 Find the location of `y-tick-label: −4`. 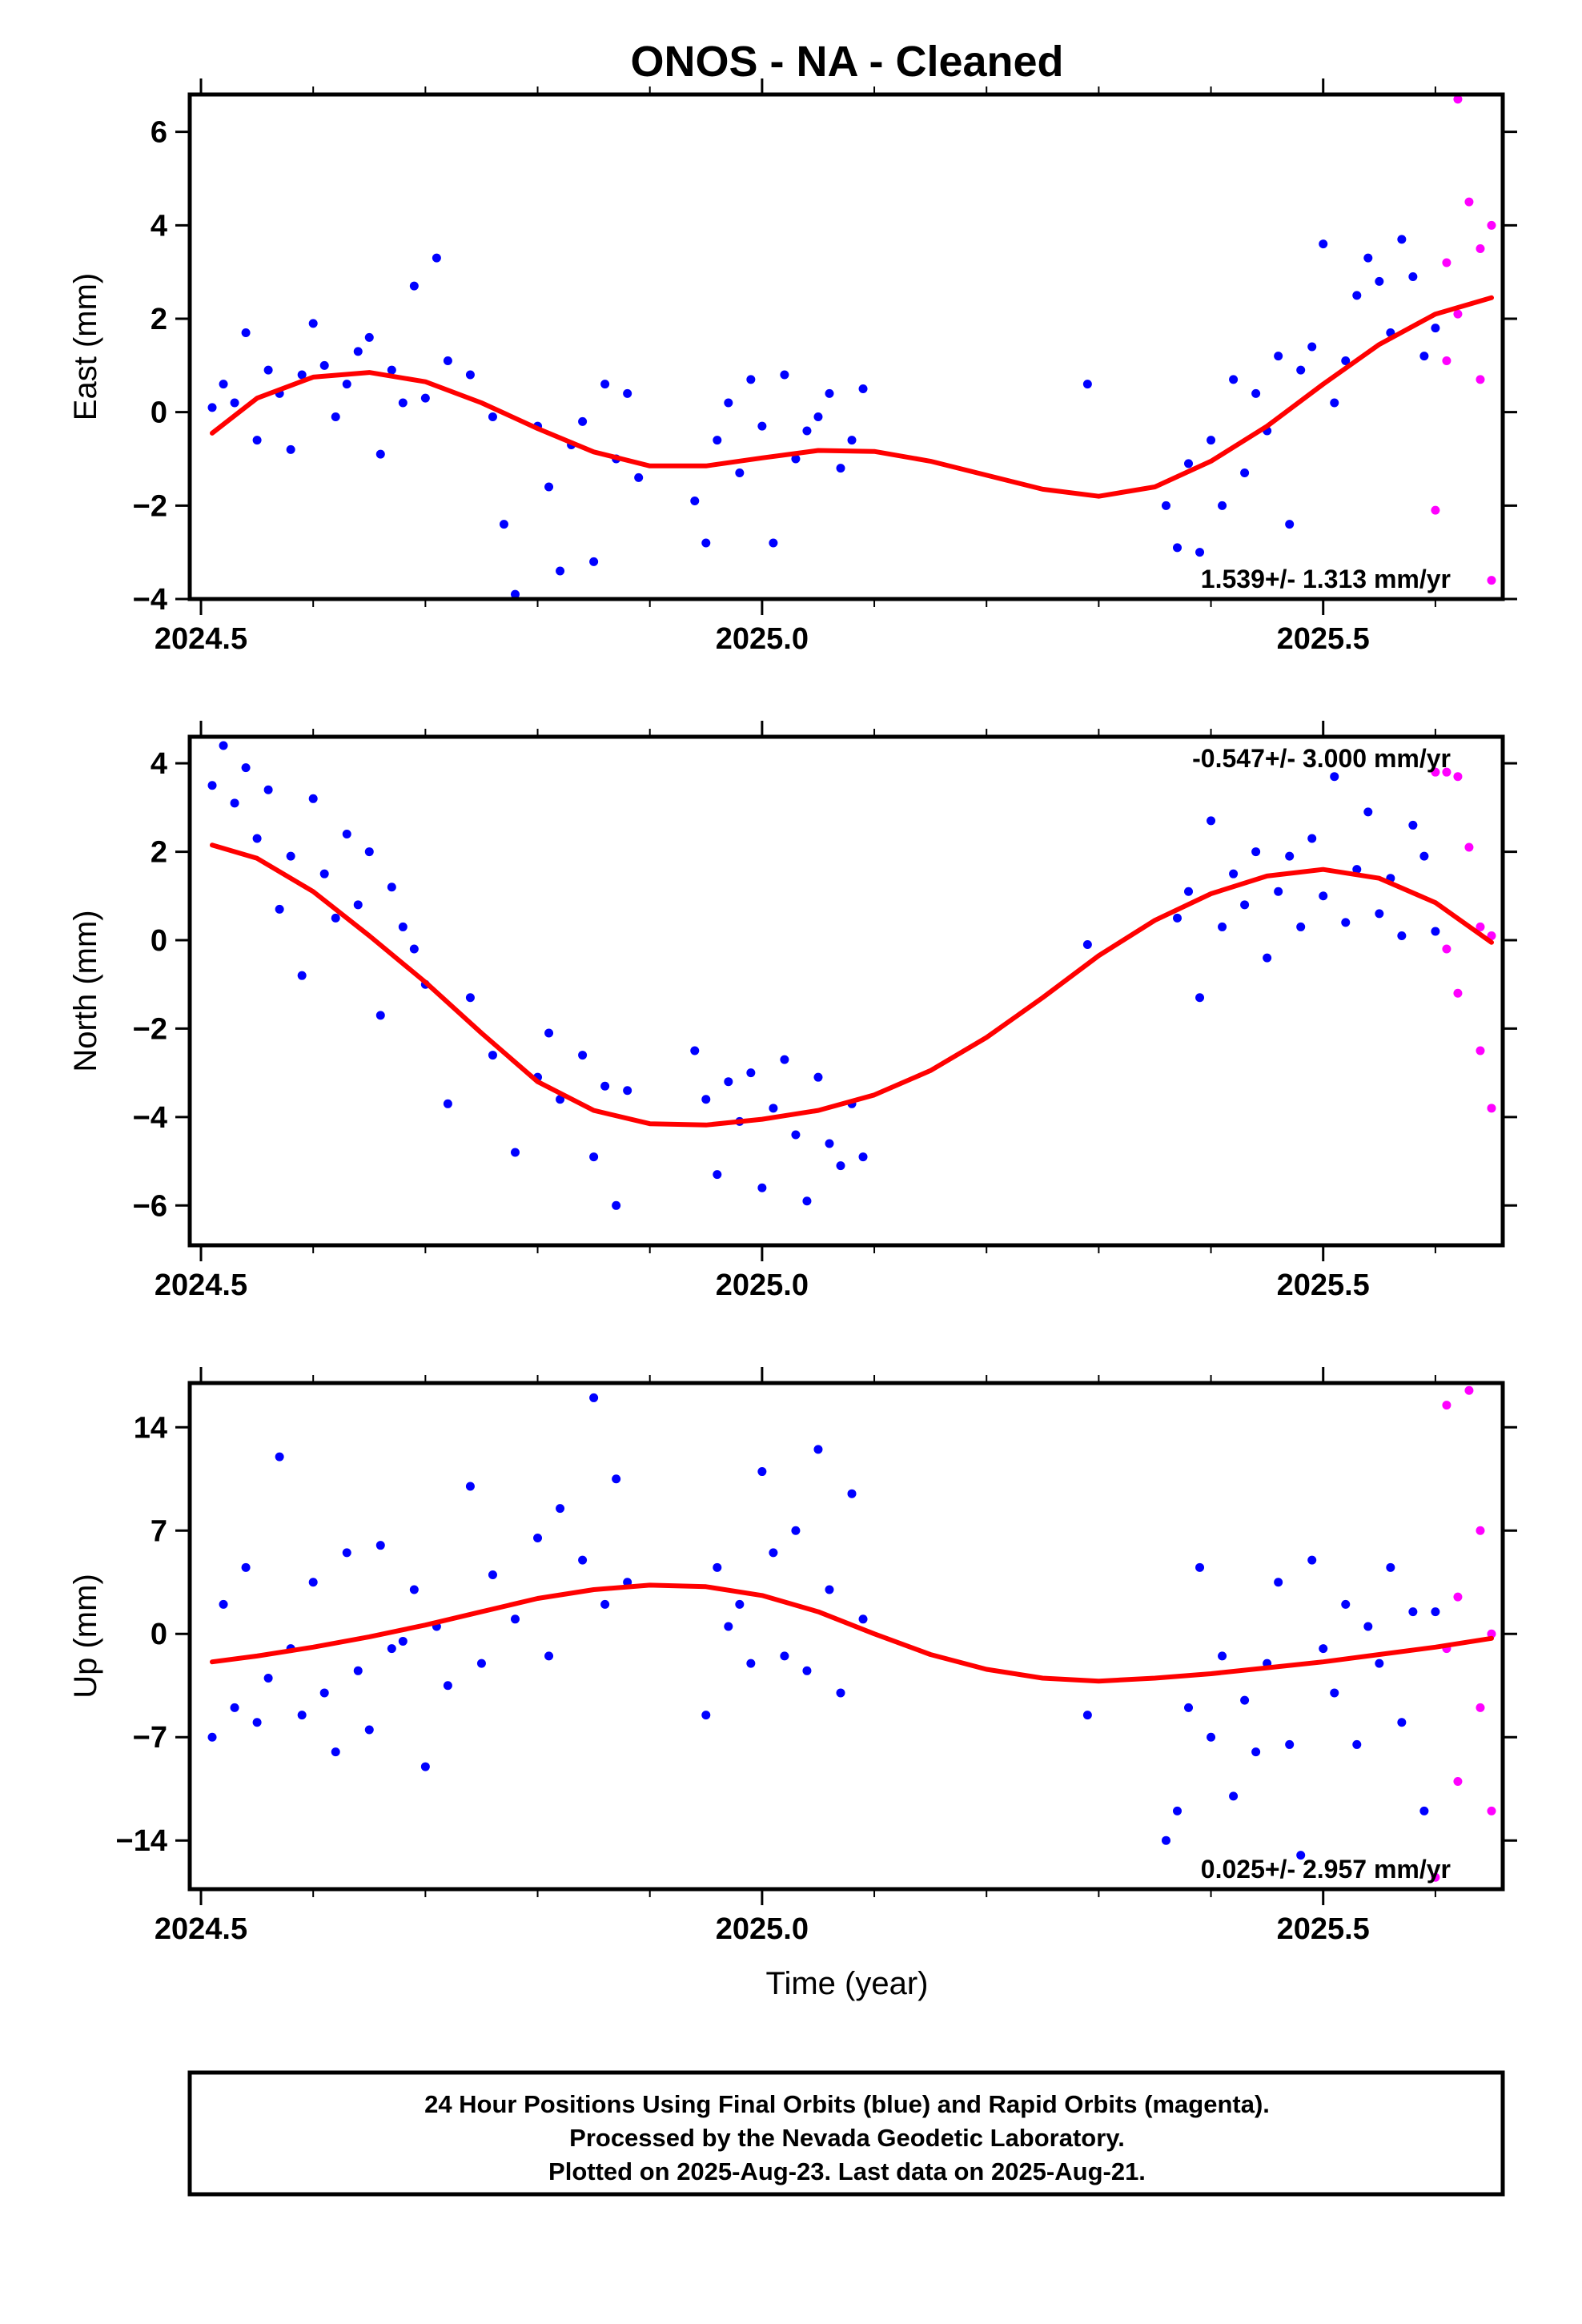

y-tick-label: −4 is located at coordinates (150, 600).